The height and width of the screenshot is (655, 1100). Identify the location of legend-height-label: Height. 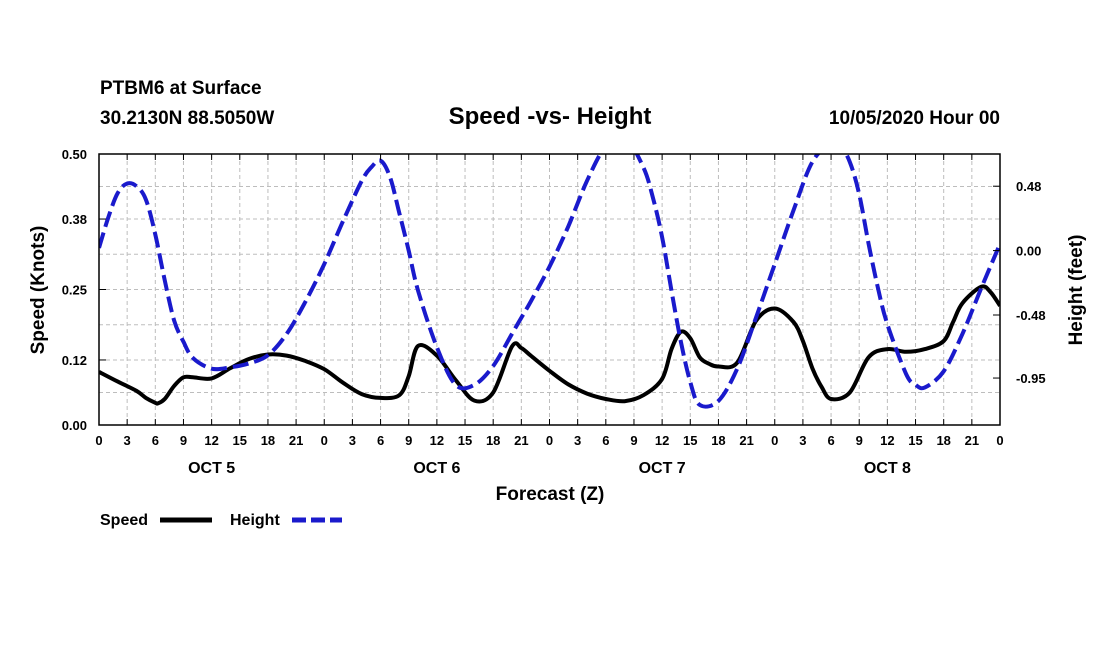
(255, 520).